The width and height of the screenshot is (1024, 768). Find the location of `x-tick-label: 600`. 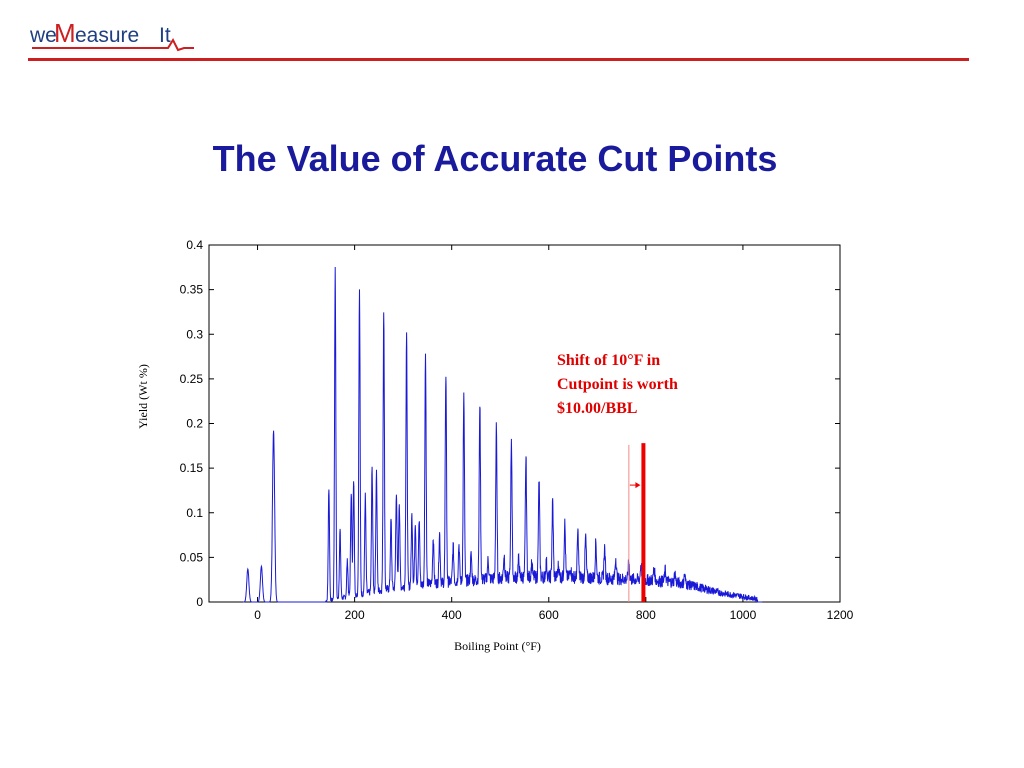

x-tick-label: 600 is located at coordinates (549, 615).